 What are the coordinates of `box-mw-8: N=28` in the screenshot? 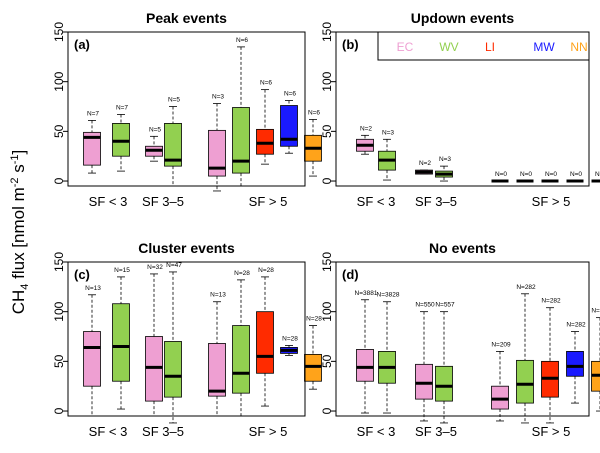 It's located at (289, 345).